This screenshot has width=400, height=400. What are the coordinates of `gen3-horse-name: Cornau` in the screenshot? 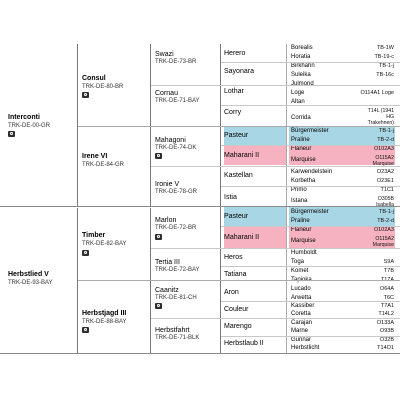 It's located at (166, 93).